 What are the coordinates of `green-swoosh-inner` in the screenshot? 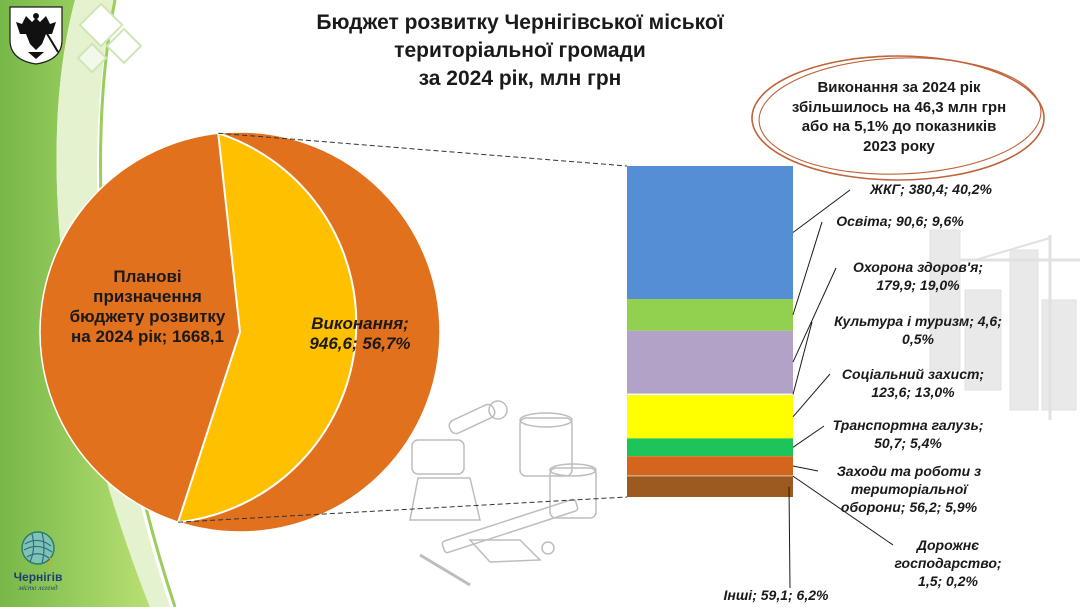 It's located at (113, 303).